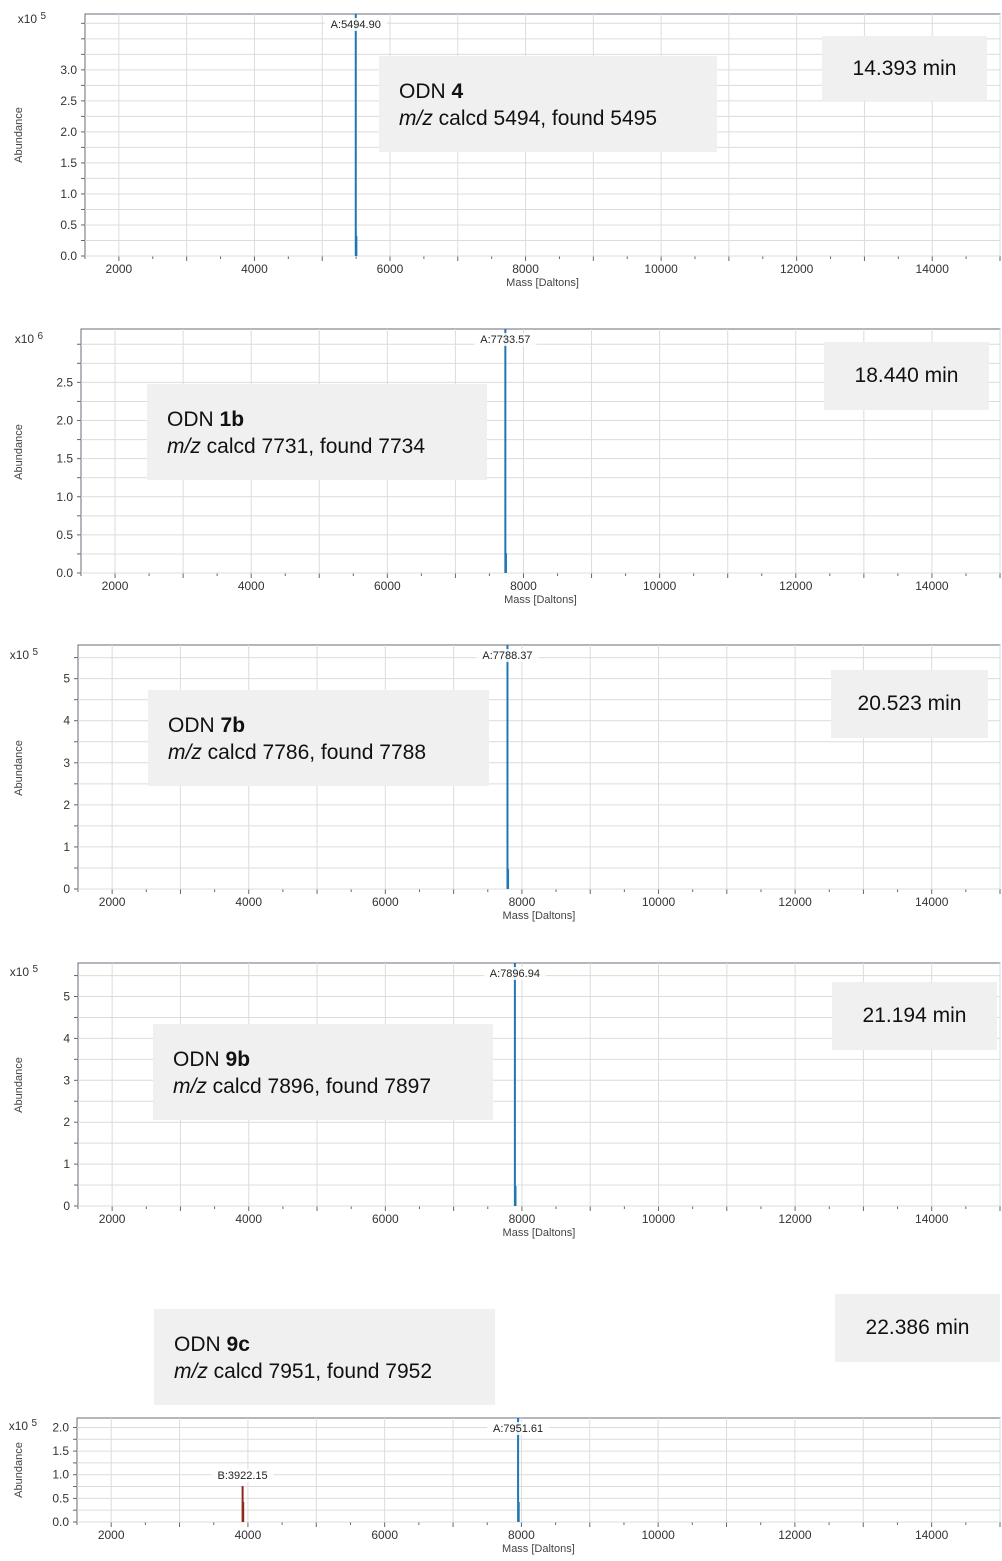  What do you see at coordinates (917, 1328) in the screenshot?
I see `retention-time-5: 22.386 min` at bounding box center [917, 1328].